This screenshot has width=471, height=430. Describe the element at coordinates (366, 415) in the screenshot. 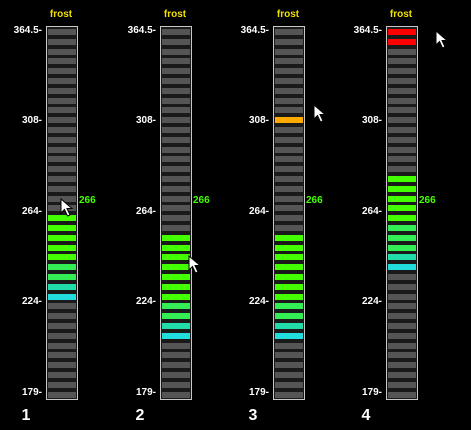

I see `panel-number-label: 4` at that location.